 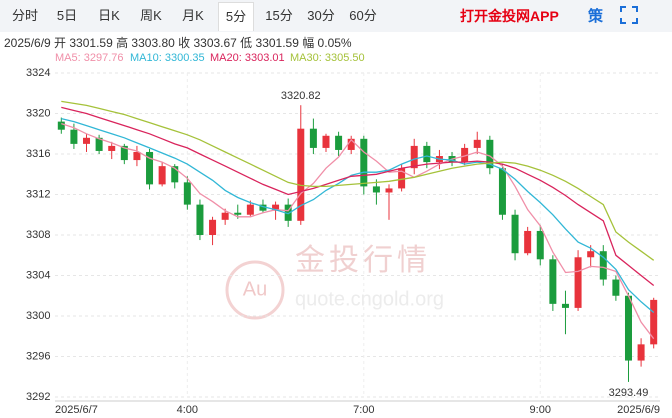 What do you see at coordinates (24, 15) in the screenshot?
I see `tab: 分时` at bounding box center [24, 15].